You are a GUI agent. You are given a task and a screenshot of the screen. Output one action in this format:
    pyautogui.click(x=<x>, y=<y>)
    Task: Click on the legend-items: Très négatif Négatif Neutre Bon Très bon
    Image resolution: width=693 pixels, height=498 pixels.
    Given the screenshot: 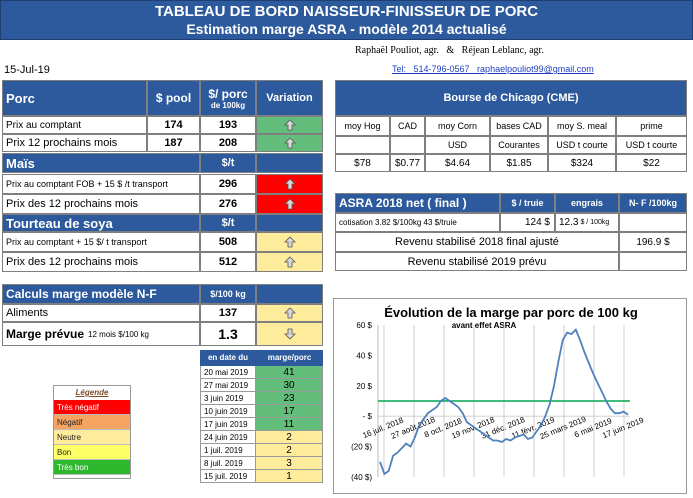 What is the action you would take?
    pyautogui.click(x=92, y=437)
    